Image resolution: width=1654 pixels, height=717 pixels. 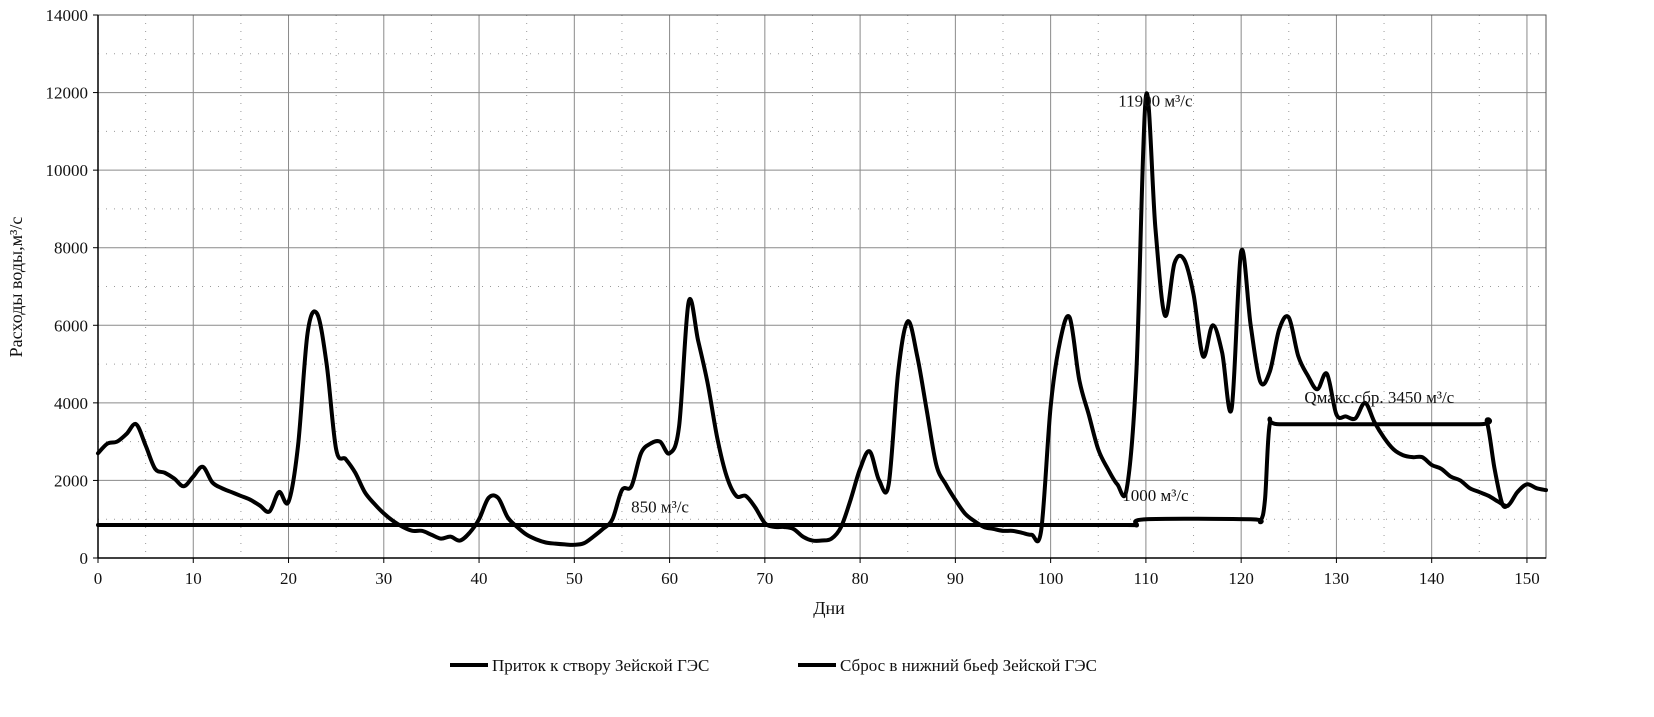 What do you see at coordinates (1145, 578) in the screenshot?
I see `x-tick-label: 110` at bounding box center [1145, 578].